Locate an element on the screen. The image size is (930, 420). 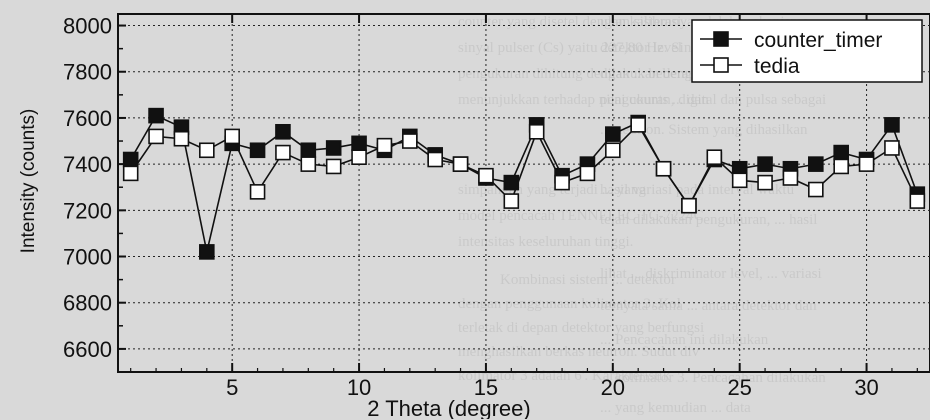
x-axis-label: 2 Theta (degree) is located at coordinates (448, 407).